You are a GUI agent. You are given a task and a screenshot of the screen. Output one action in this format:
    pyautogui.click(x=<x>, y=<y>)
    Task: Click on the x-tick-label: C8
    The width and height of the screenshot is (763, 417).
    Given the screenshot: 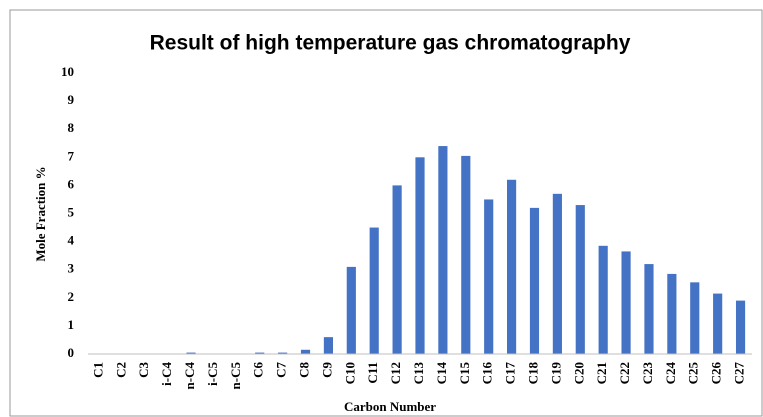 What is the action you would take?
    pyautogui.click(x=304, y=370)
    